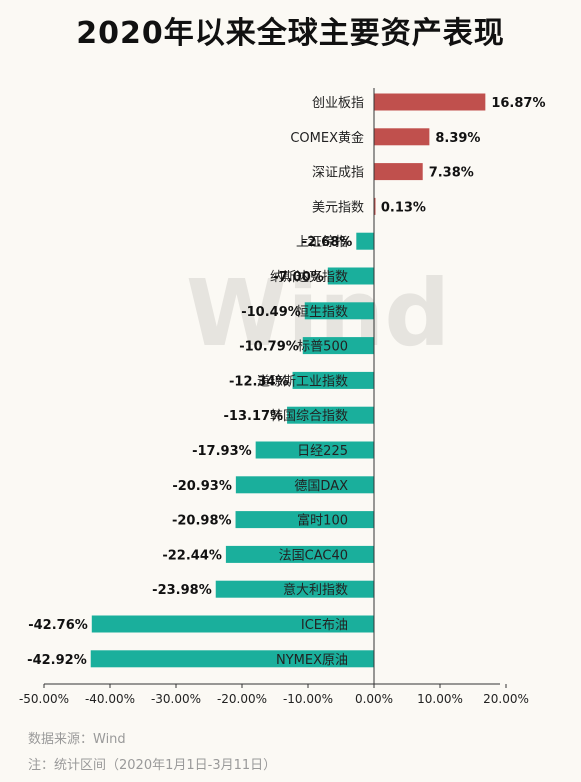 The height and width of the screenshot is (782, 581). What do you see at coordinates (77, 739) in the screenshot?
I see `source-note: 数据来源：Wind` at bounding box center [77, 739].